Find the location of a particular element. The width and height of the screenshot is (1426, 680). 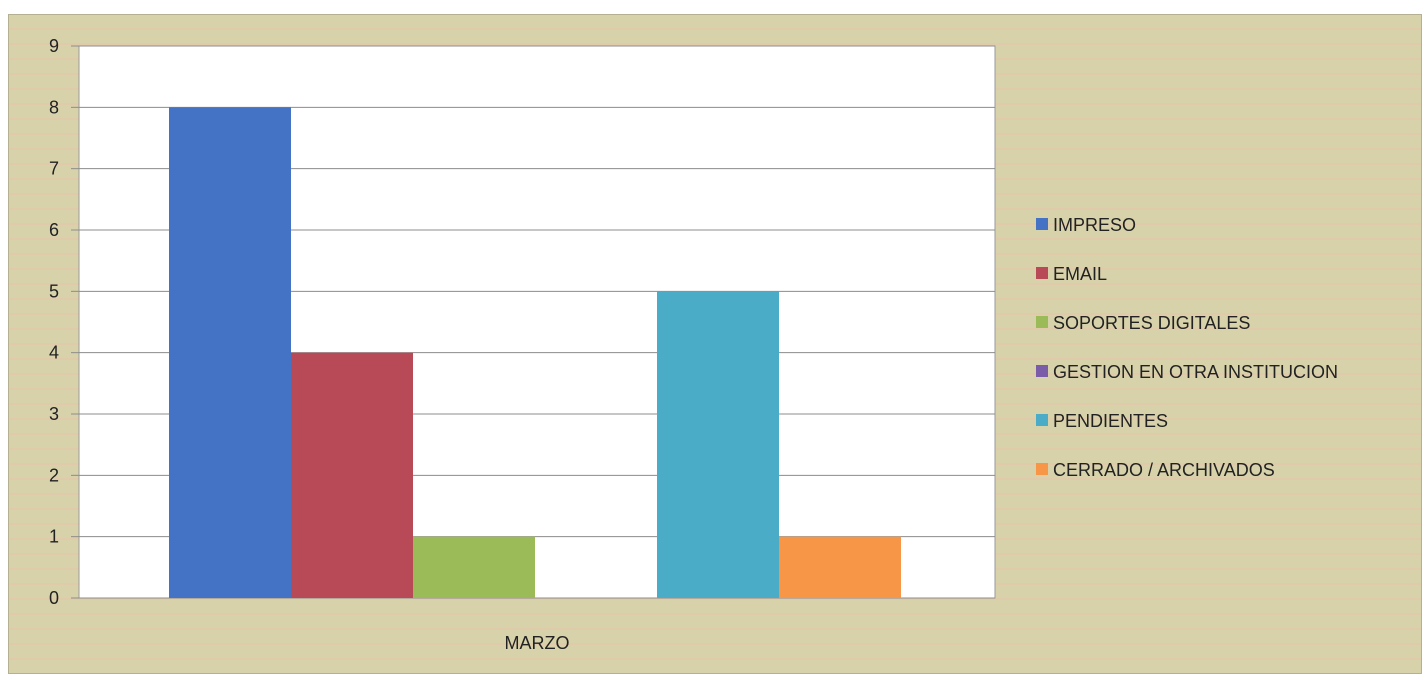

y-axis: 0 1 2 3 4 5 6 7 8 9 is located at coordinates (54, 322).